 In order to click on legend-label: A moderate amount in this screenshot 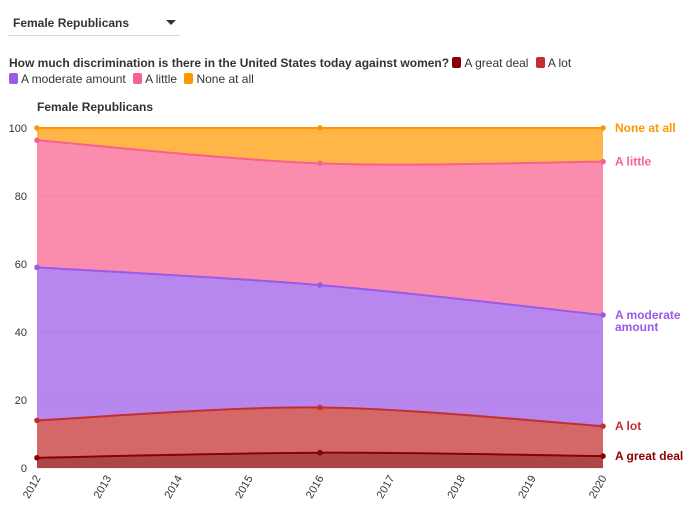, I will do `click(73, 79)`.